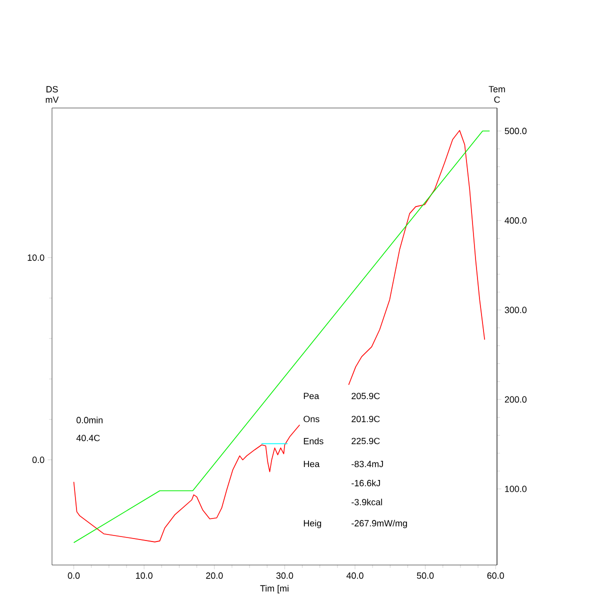 The height and width of the screenshot is (603, 602). I want to click on y2-tick-label: 400.0, so click(515, 220).